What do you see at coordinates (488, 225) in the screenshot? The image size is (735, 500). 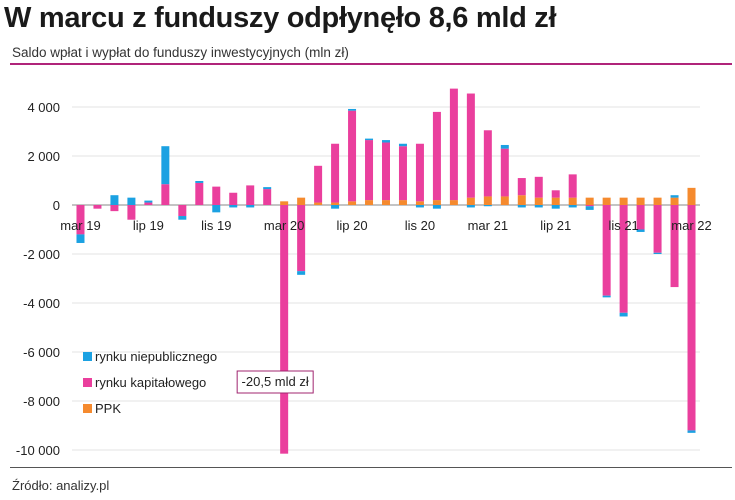 I see `x-tick-label: mar 21` at bounding box center [488, 225].